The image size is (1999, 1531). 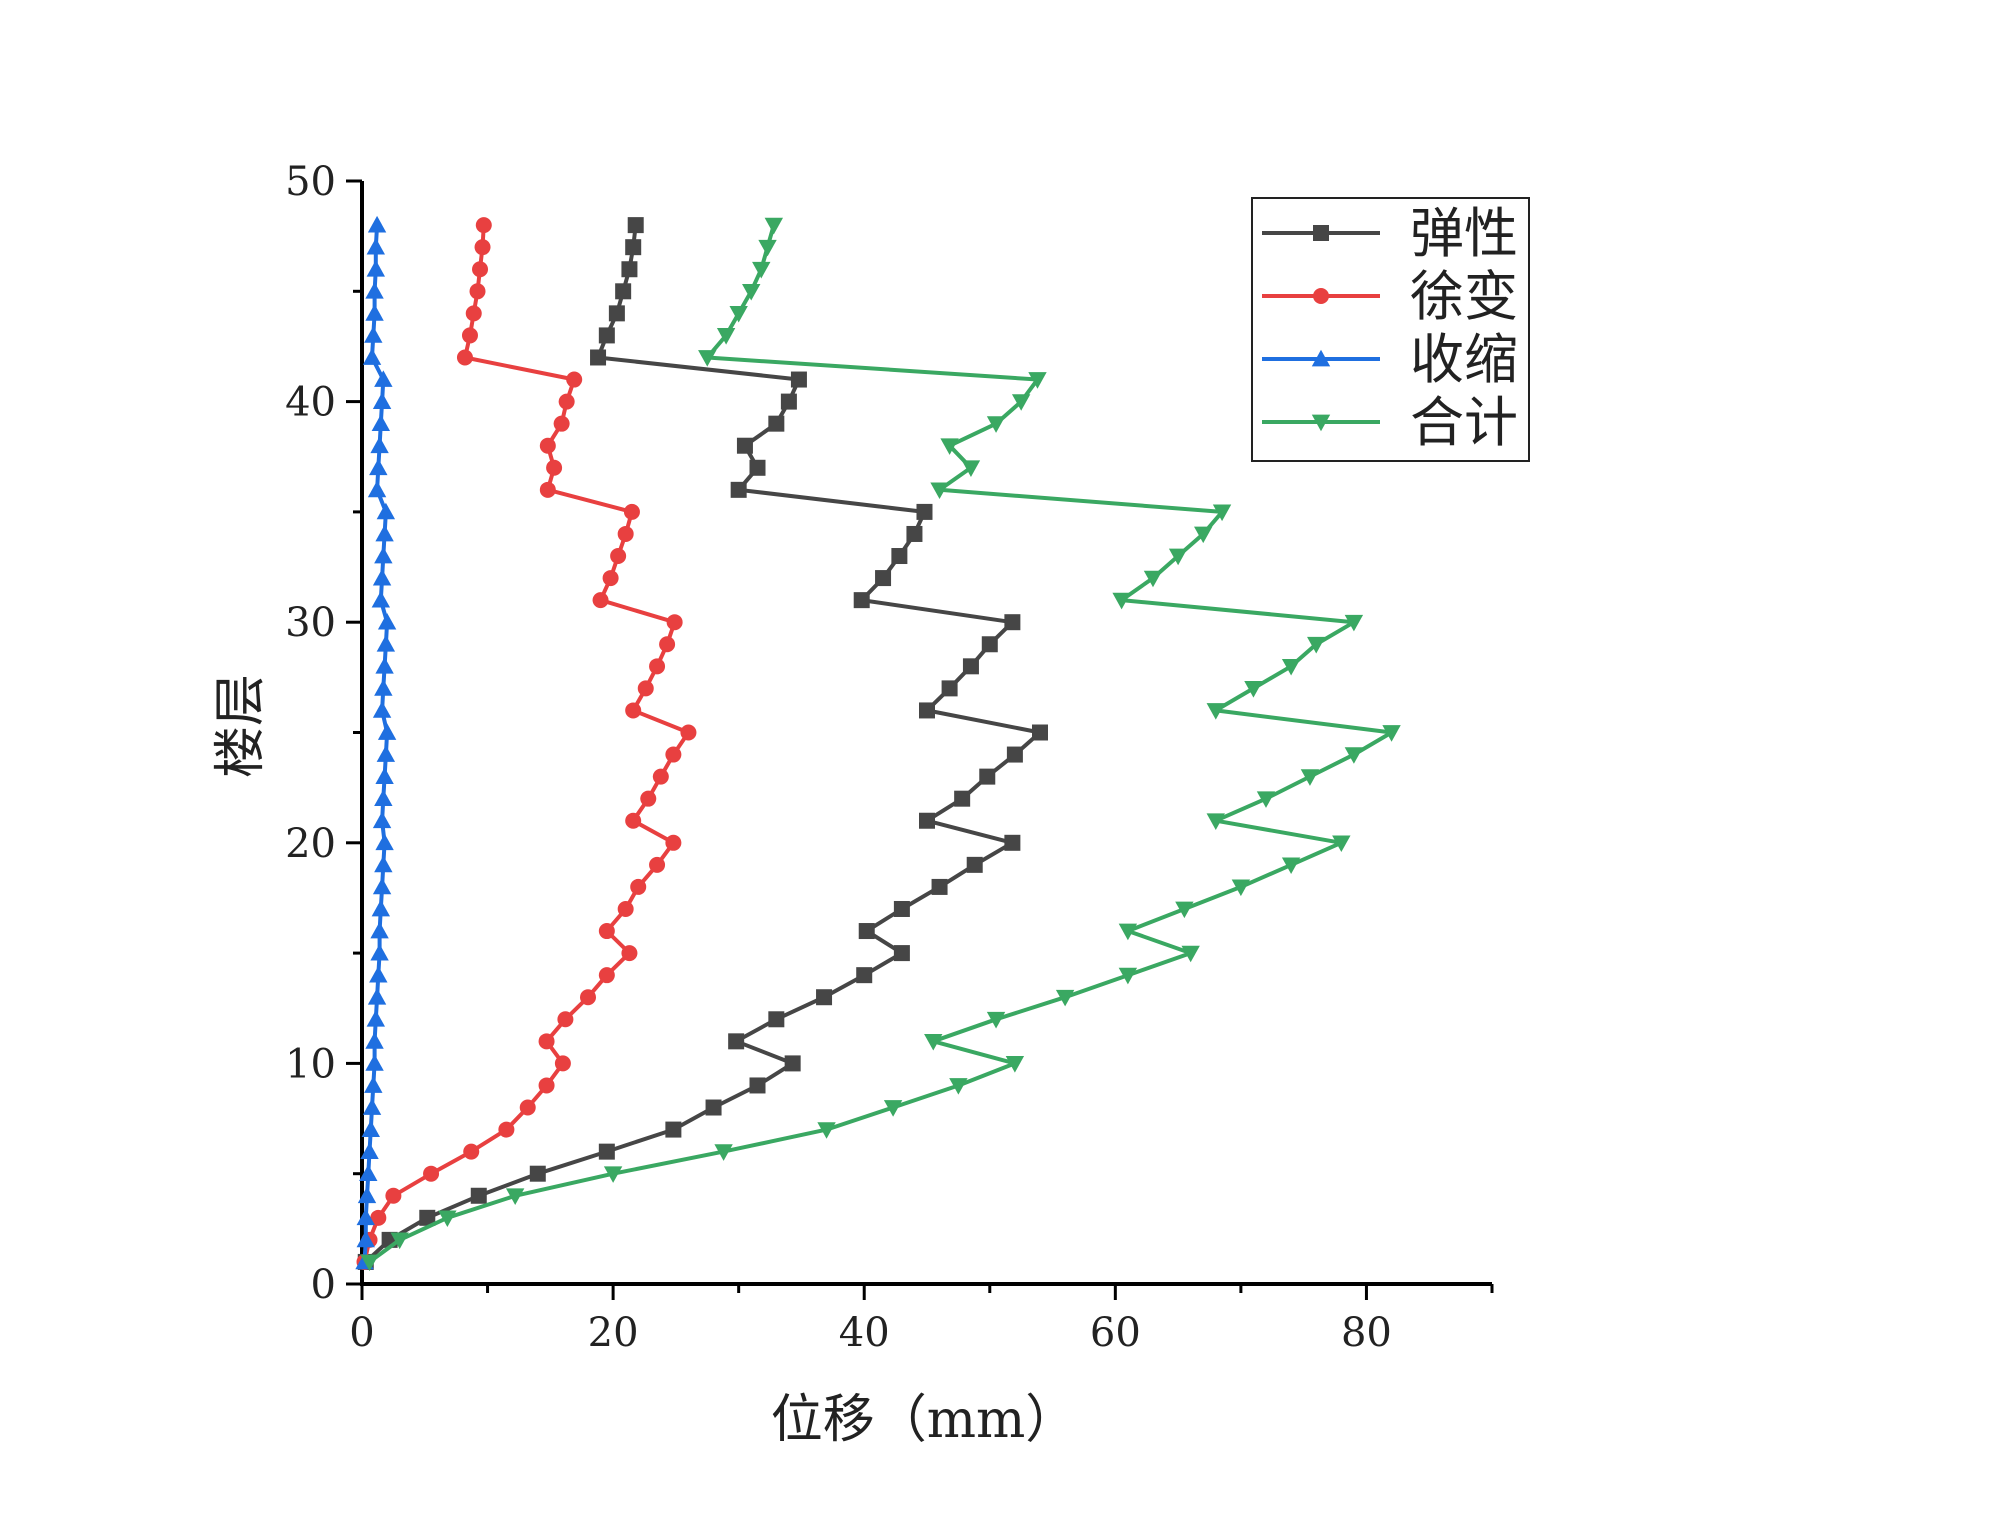 I want to click on legend-item: 收缩, so click(x=1390, y=359).